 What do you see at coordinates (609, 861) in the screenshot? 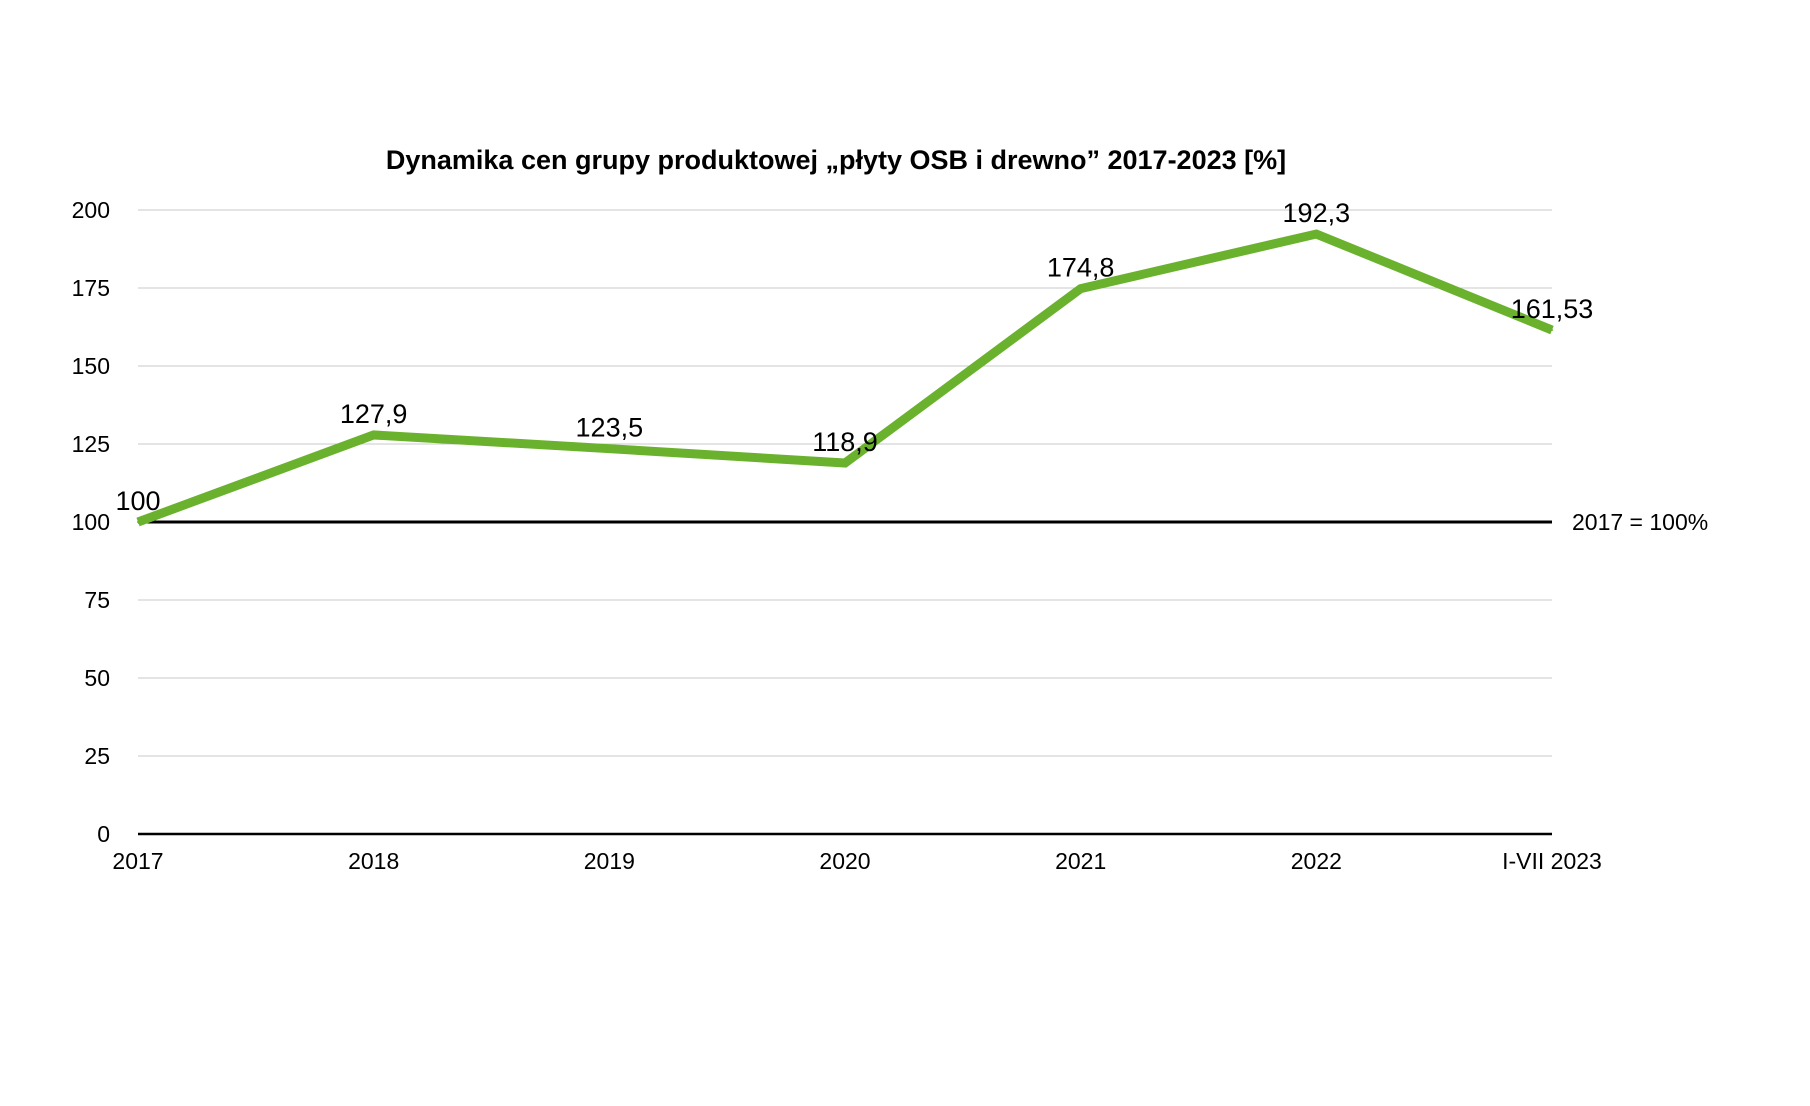
I see `x-tick-label: 2019` at bounding box center [609, 861].